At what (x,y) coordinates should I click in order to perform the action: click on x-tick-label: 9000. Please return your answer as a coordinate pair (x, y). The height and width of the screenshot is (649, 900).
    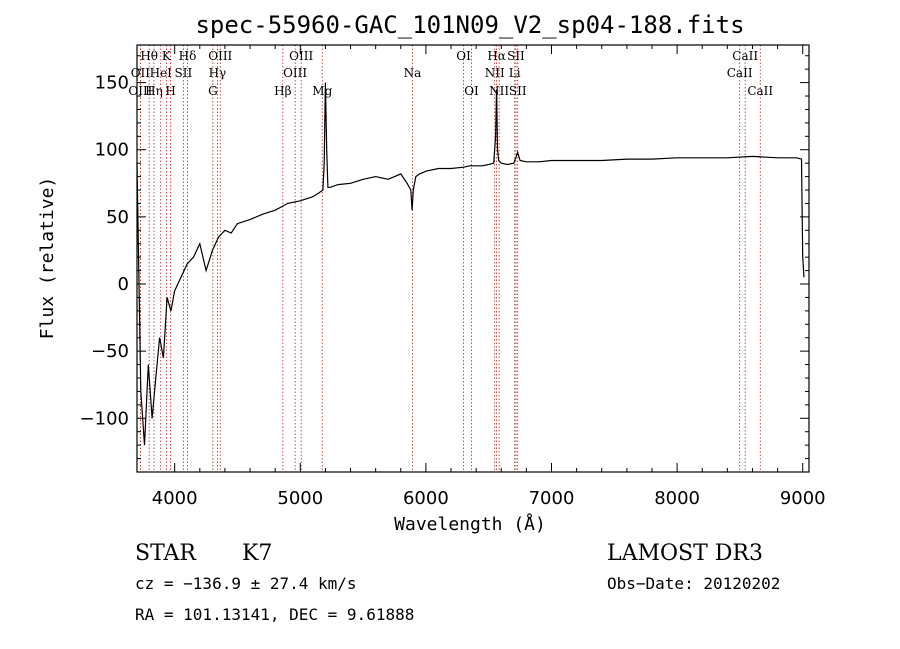
    Looking at the image, I should click on (803, 498).